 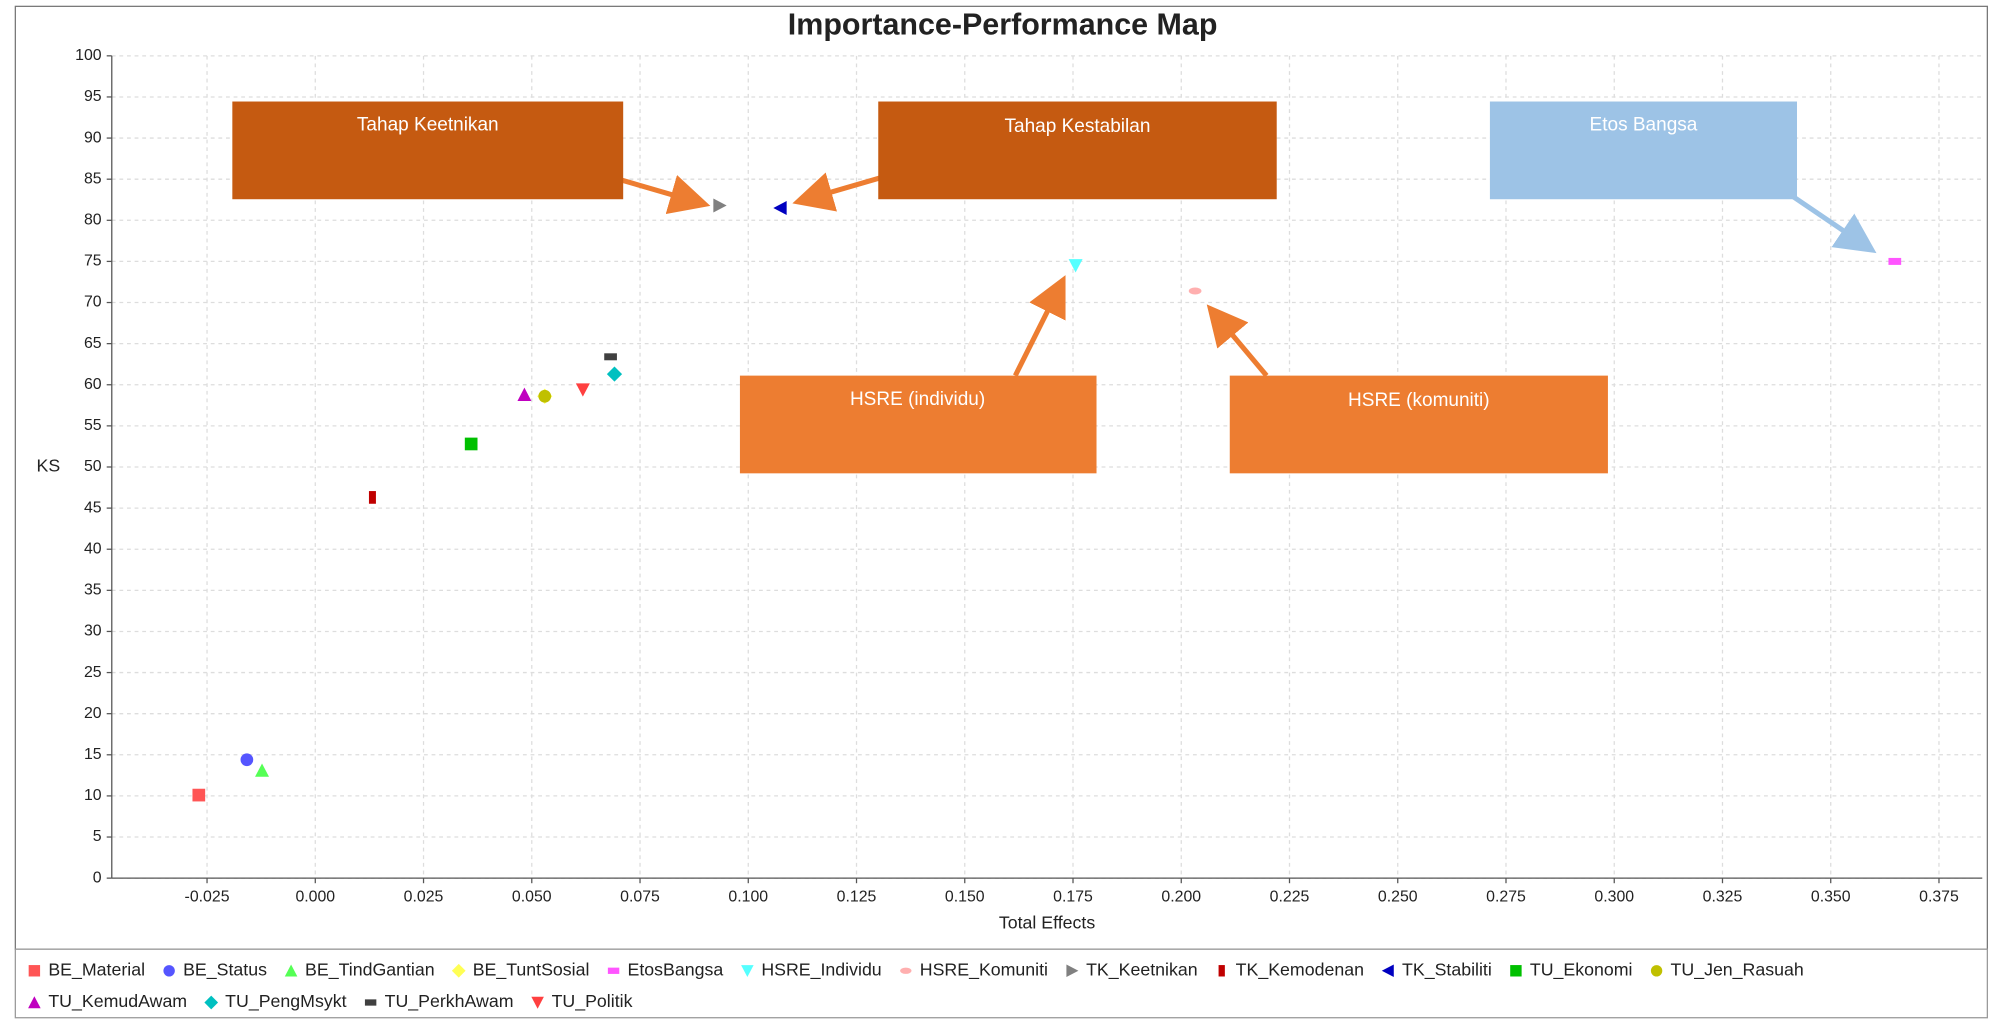 I want to click on legend-label: BE_TuntSosial, so click(x=531, y=969).